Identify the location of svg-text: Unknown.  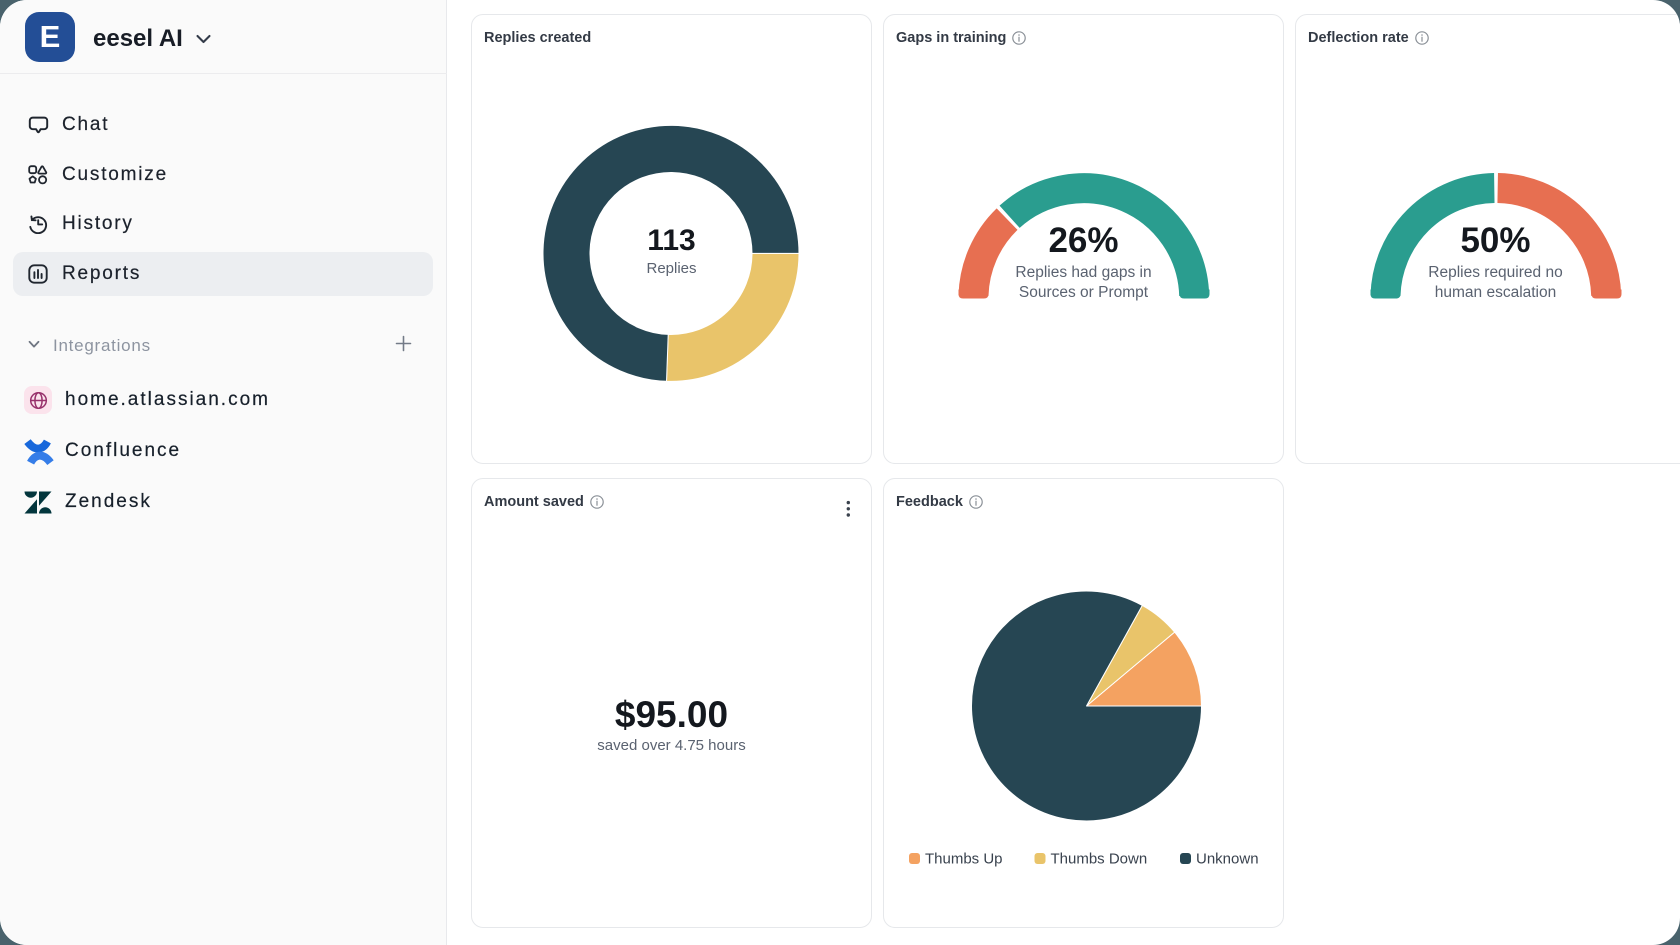
(1227, 859).